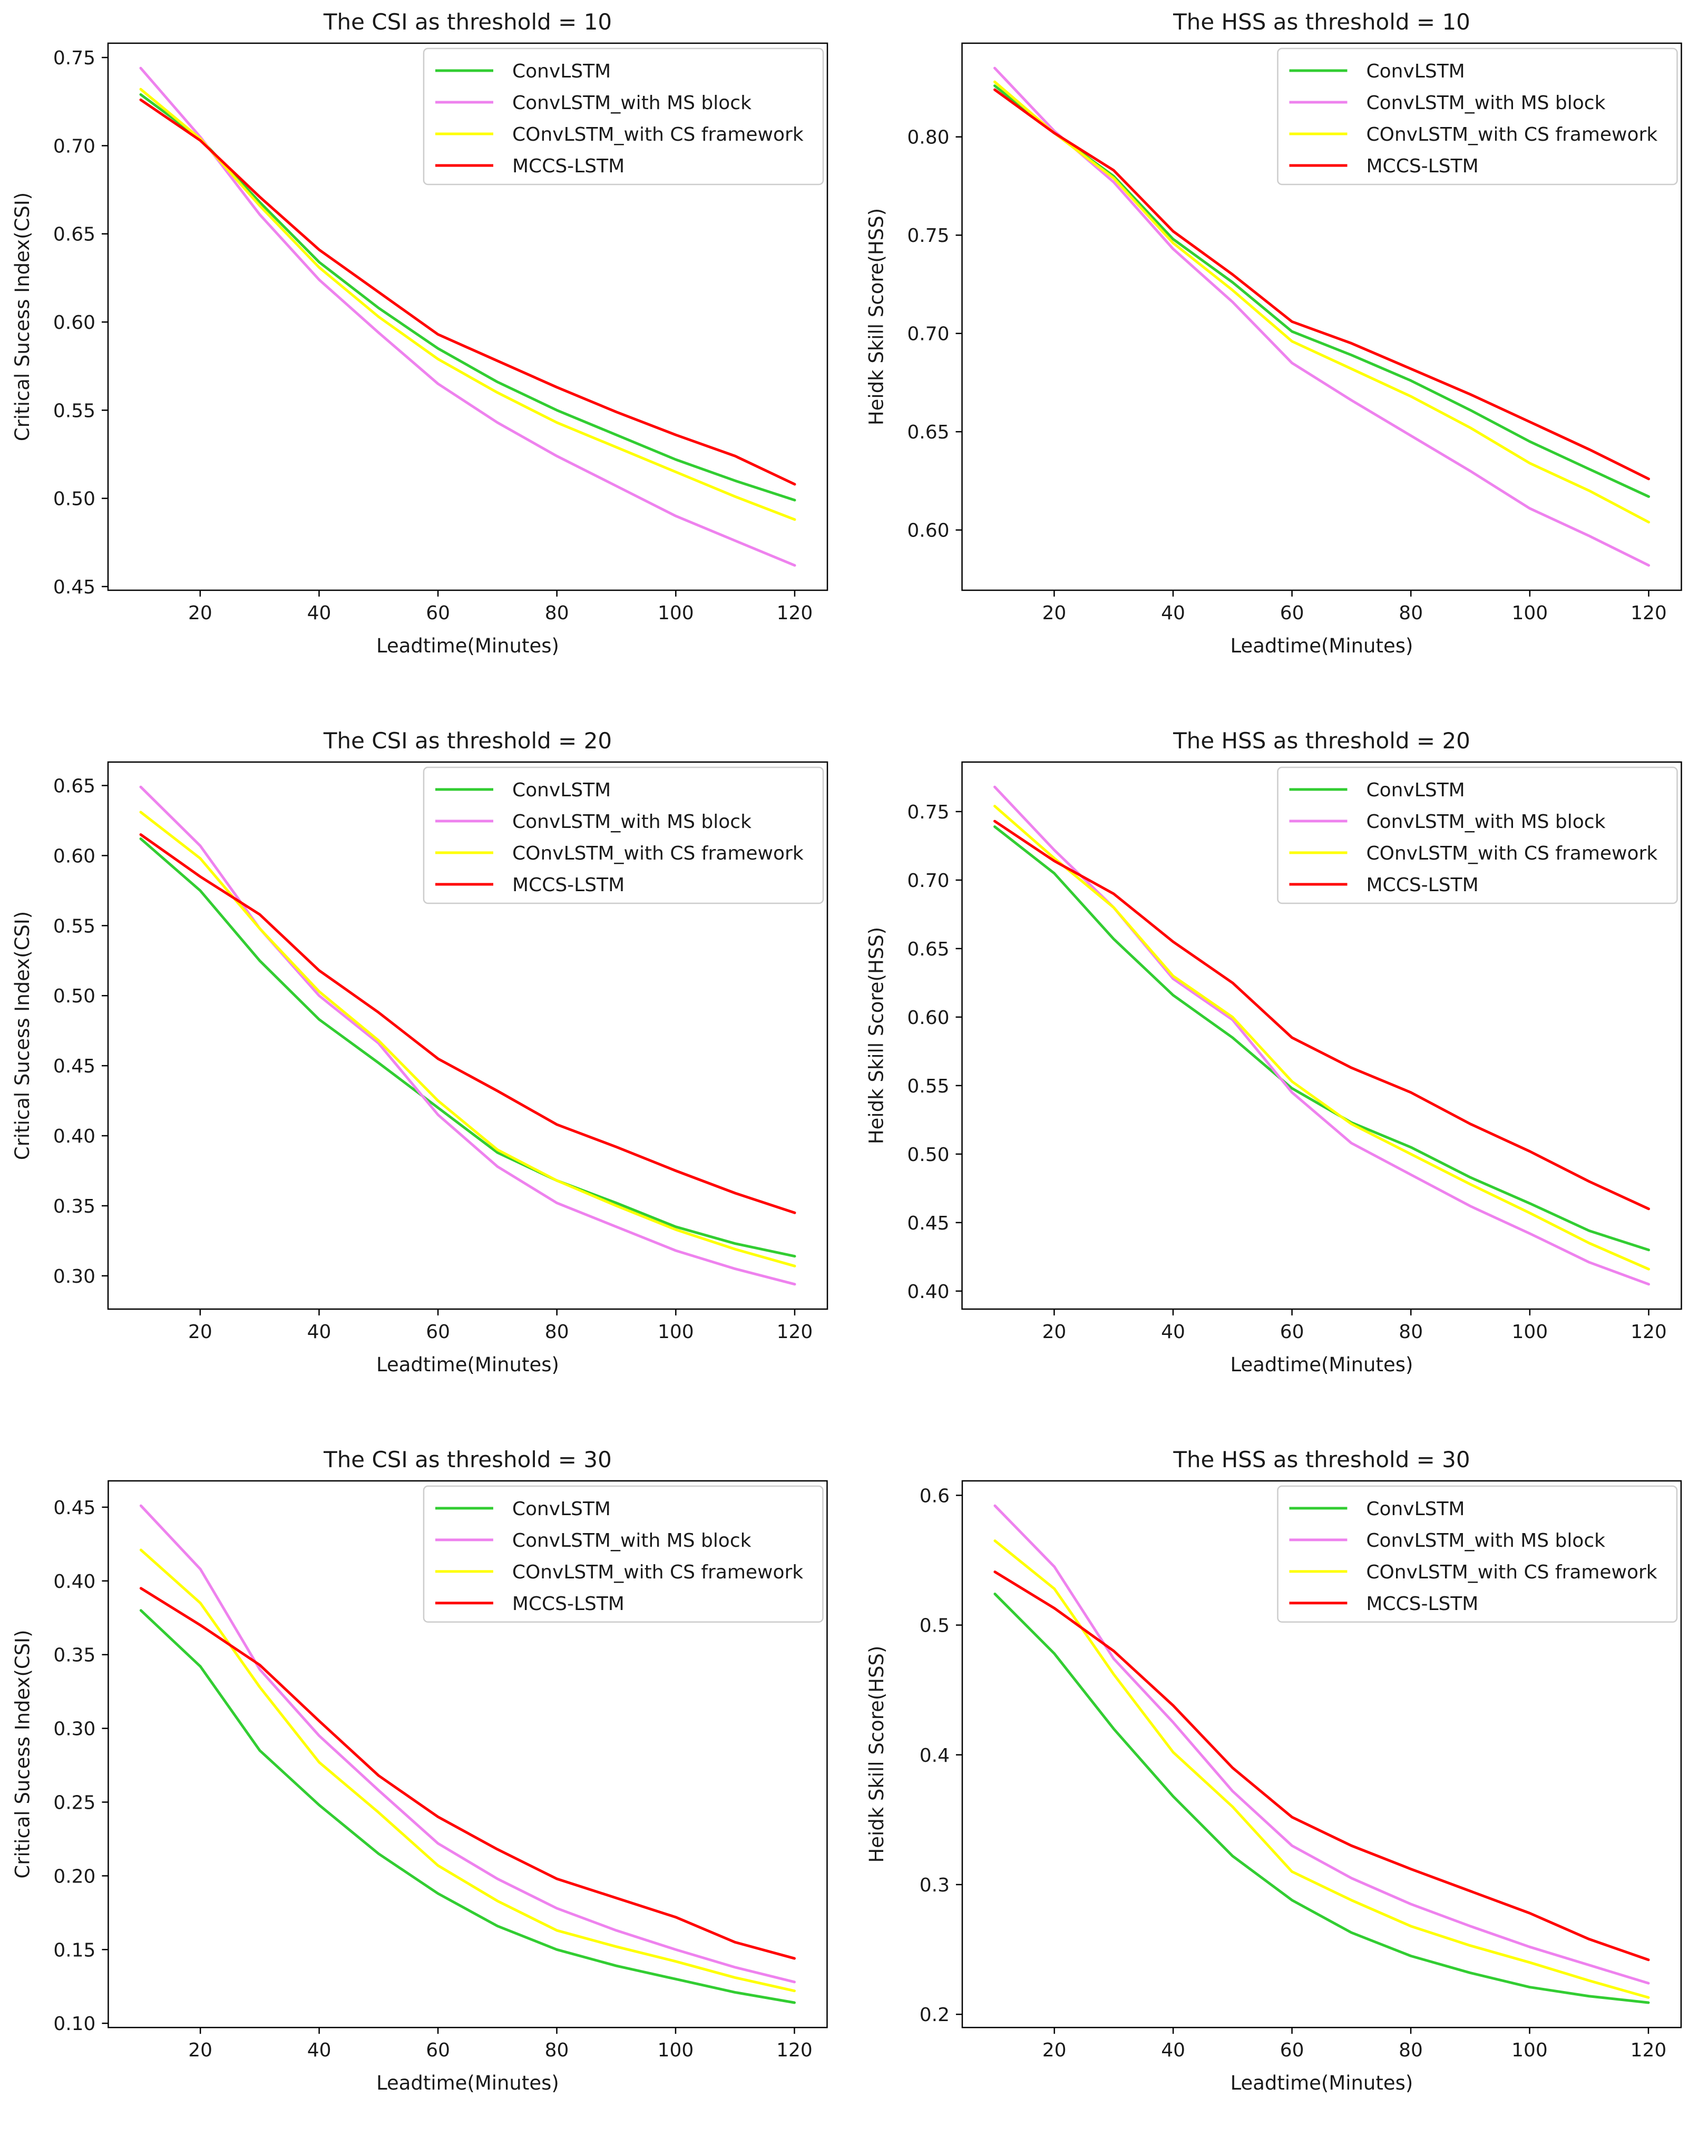 The image size is (1708, 2156). Describe the element at coordinates (74, 926) in the screenshot. I see `y-tick-label: 0.55` at that location.